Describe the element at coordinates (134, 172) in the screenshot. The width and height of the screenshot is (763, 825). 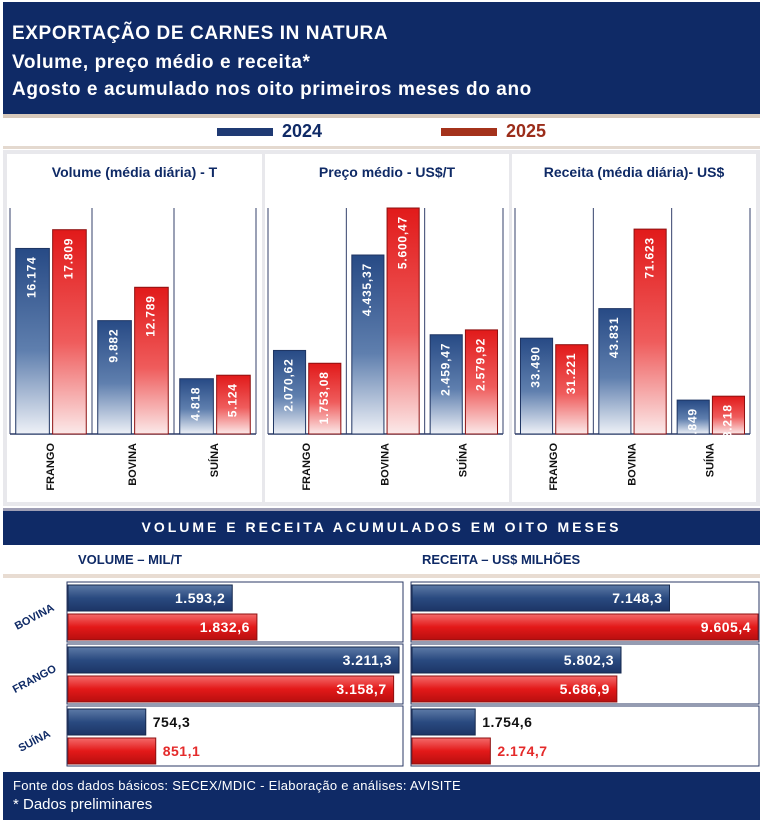
I see `volume-chart-title: Volume (média diária) - T` at that location.